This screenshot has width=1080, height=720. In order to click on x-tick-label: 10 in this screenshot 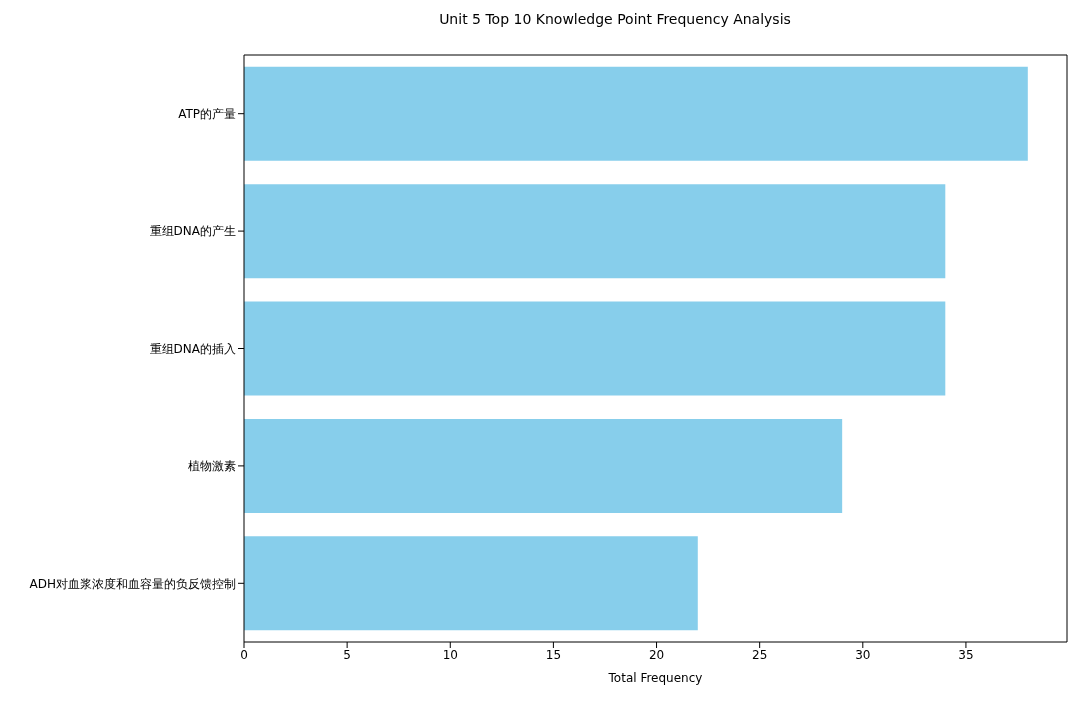, I will do `click(450, 654)`.